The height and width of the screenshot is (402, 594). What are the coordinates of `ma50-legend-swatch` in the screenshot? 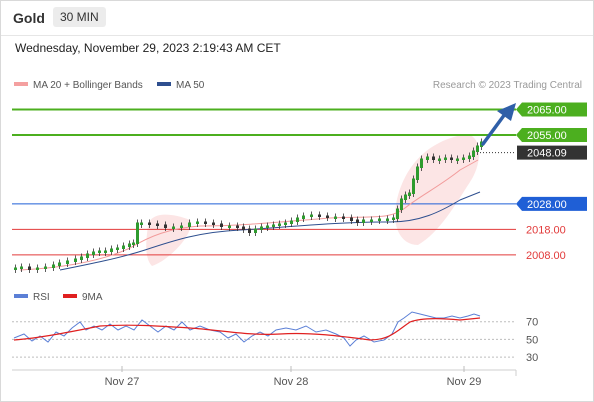 It's located at (164, 84).